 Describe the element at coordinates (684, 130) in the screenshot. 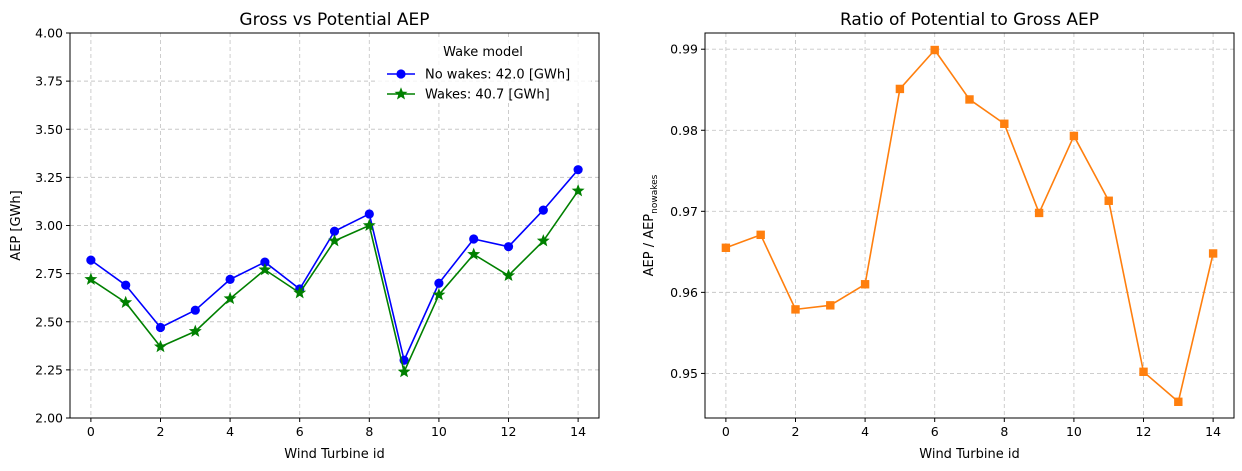

I see `y-tick-label: 0.98` at that location.